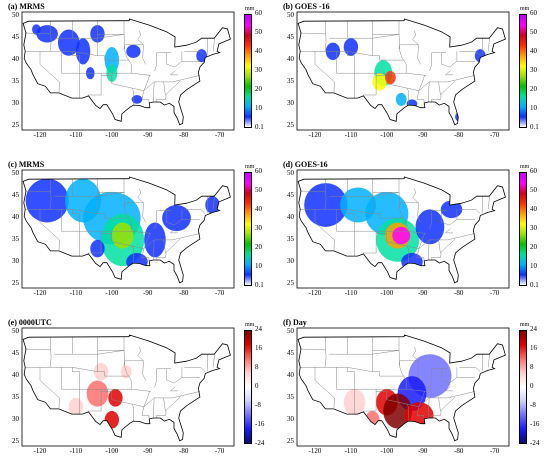 This screenshot has height=475, width=550. What do you see at coordinates (532, 367) in the screenshot?
I see `colorbar-tick-label: 8` at bounding box center [532, 367].